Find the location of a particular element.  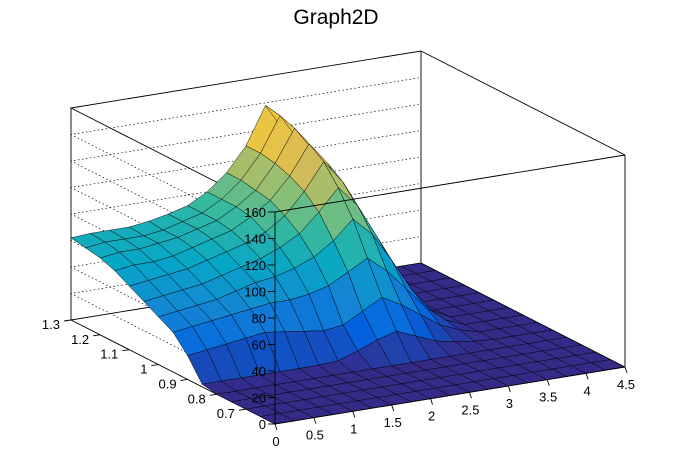

y-tick-label: 0.9 is located at coordinates (167, 383).